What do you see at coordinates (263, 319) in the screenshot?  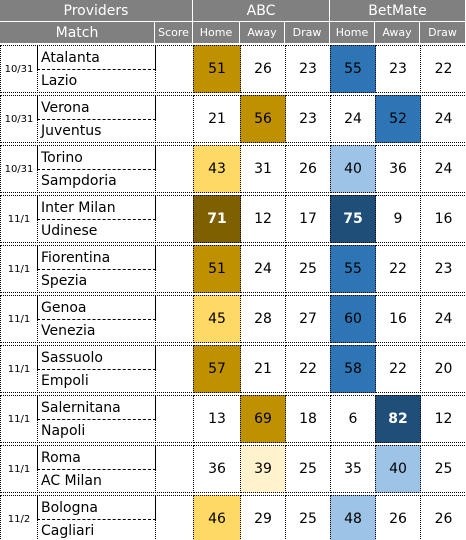 I see `odds: 28` at bounding box center [263, 319].